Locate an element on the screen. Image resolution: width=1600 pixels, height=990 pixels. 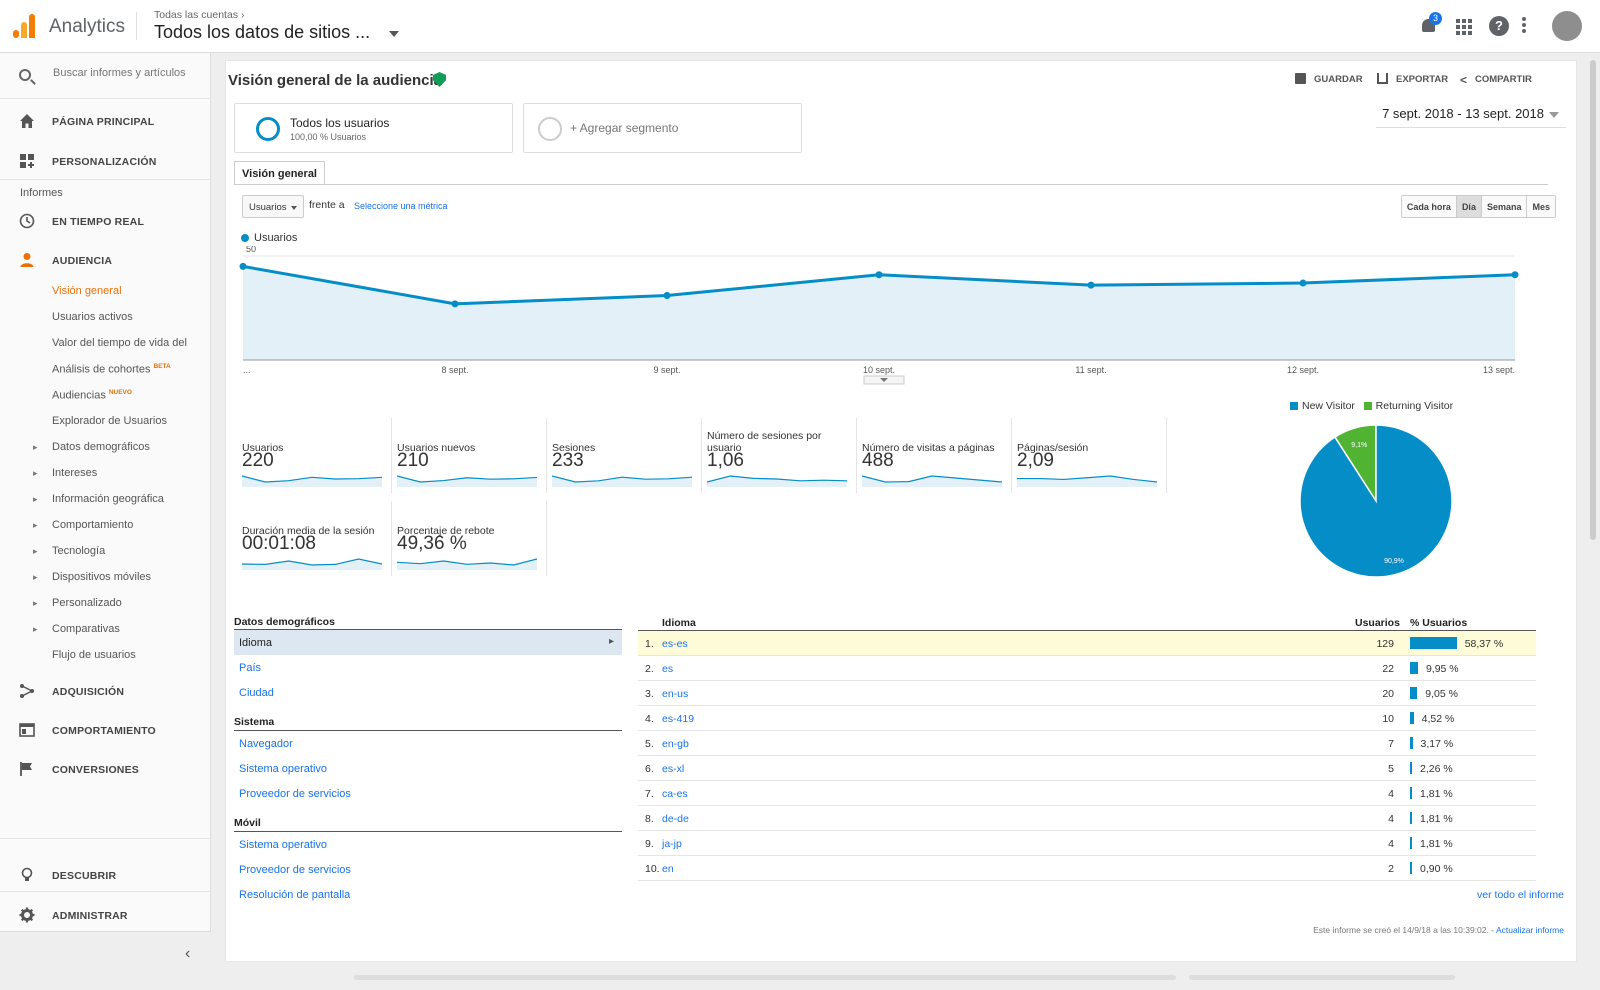
sidebar-subitem-mobile: Dispositivos móviles is located at coordinates (92, 577).